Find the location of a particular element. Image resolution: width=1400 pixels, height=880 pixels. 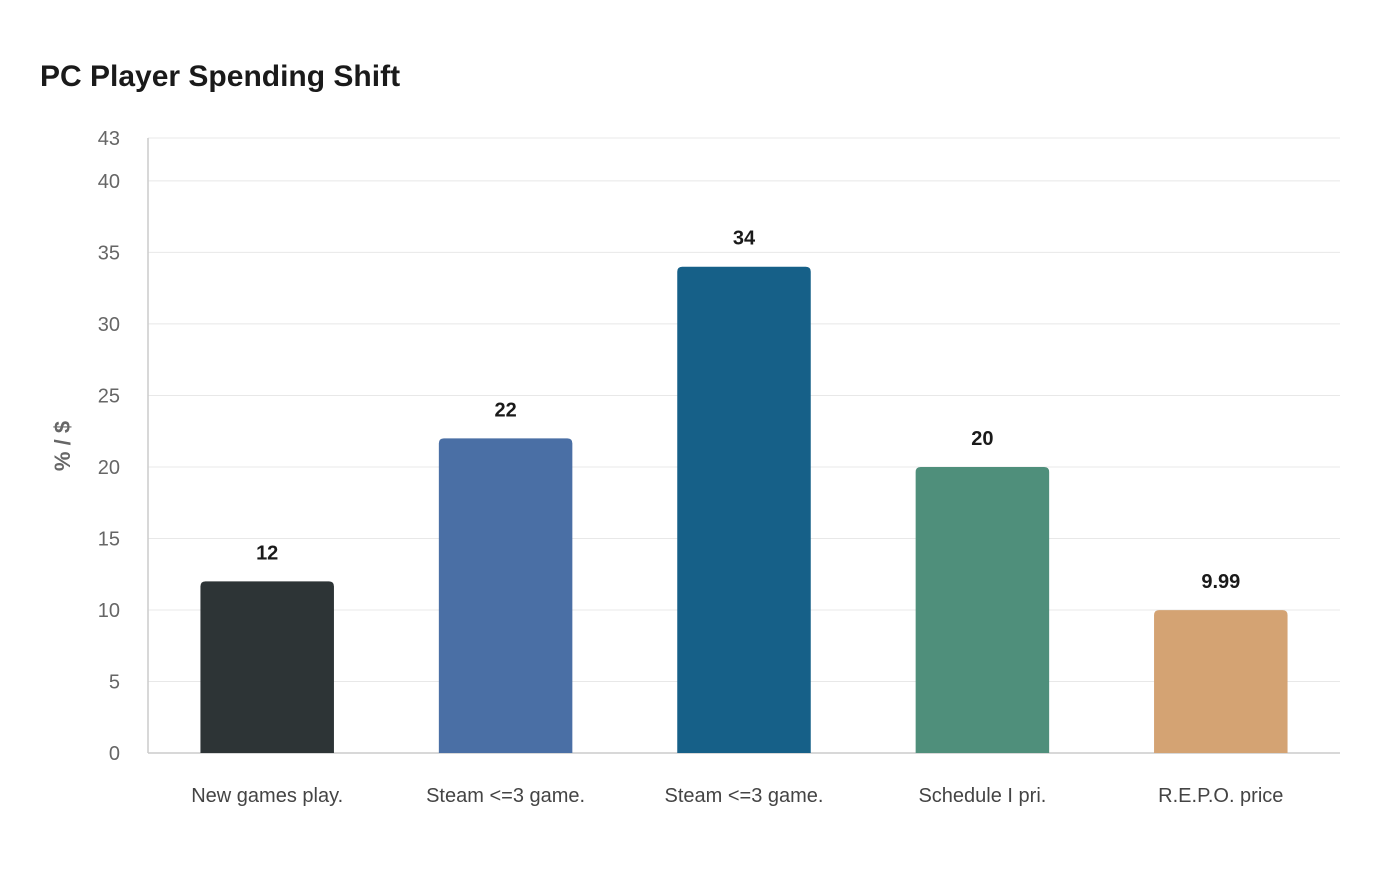

y-tick-label: 0 is located at coordinates (114, 754).